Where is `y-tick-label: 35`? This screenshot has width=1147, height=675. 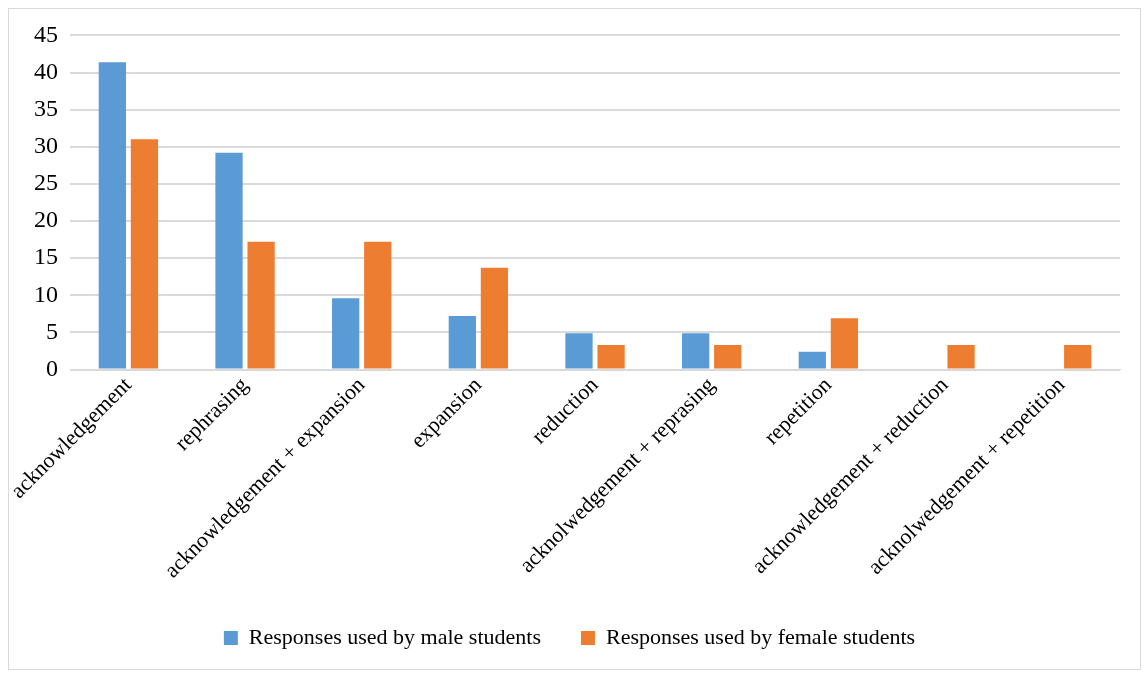 y-tick-label: 35 is located at coordinates (46, 107).